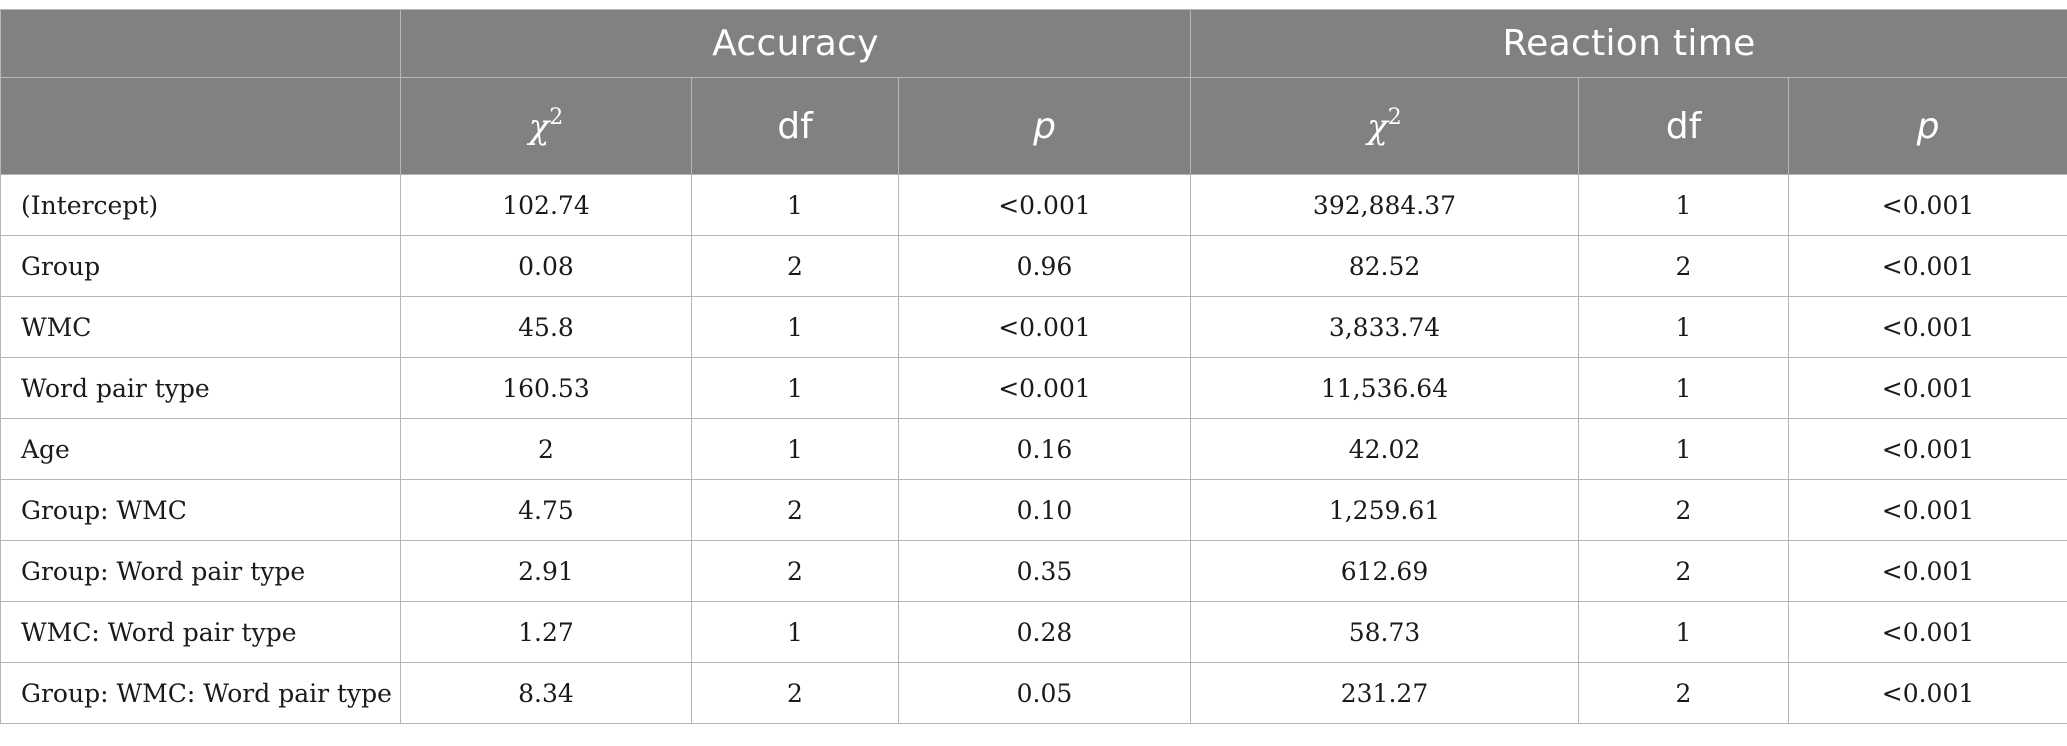 The height and width of the screenshot is (746, 2067). I want to click on rt-chi-square-value: 58.73, so click(1384, 632).